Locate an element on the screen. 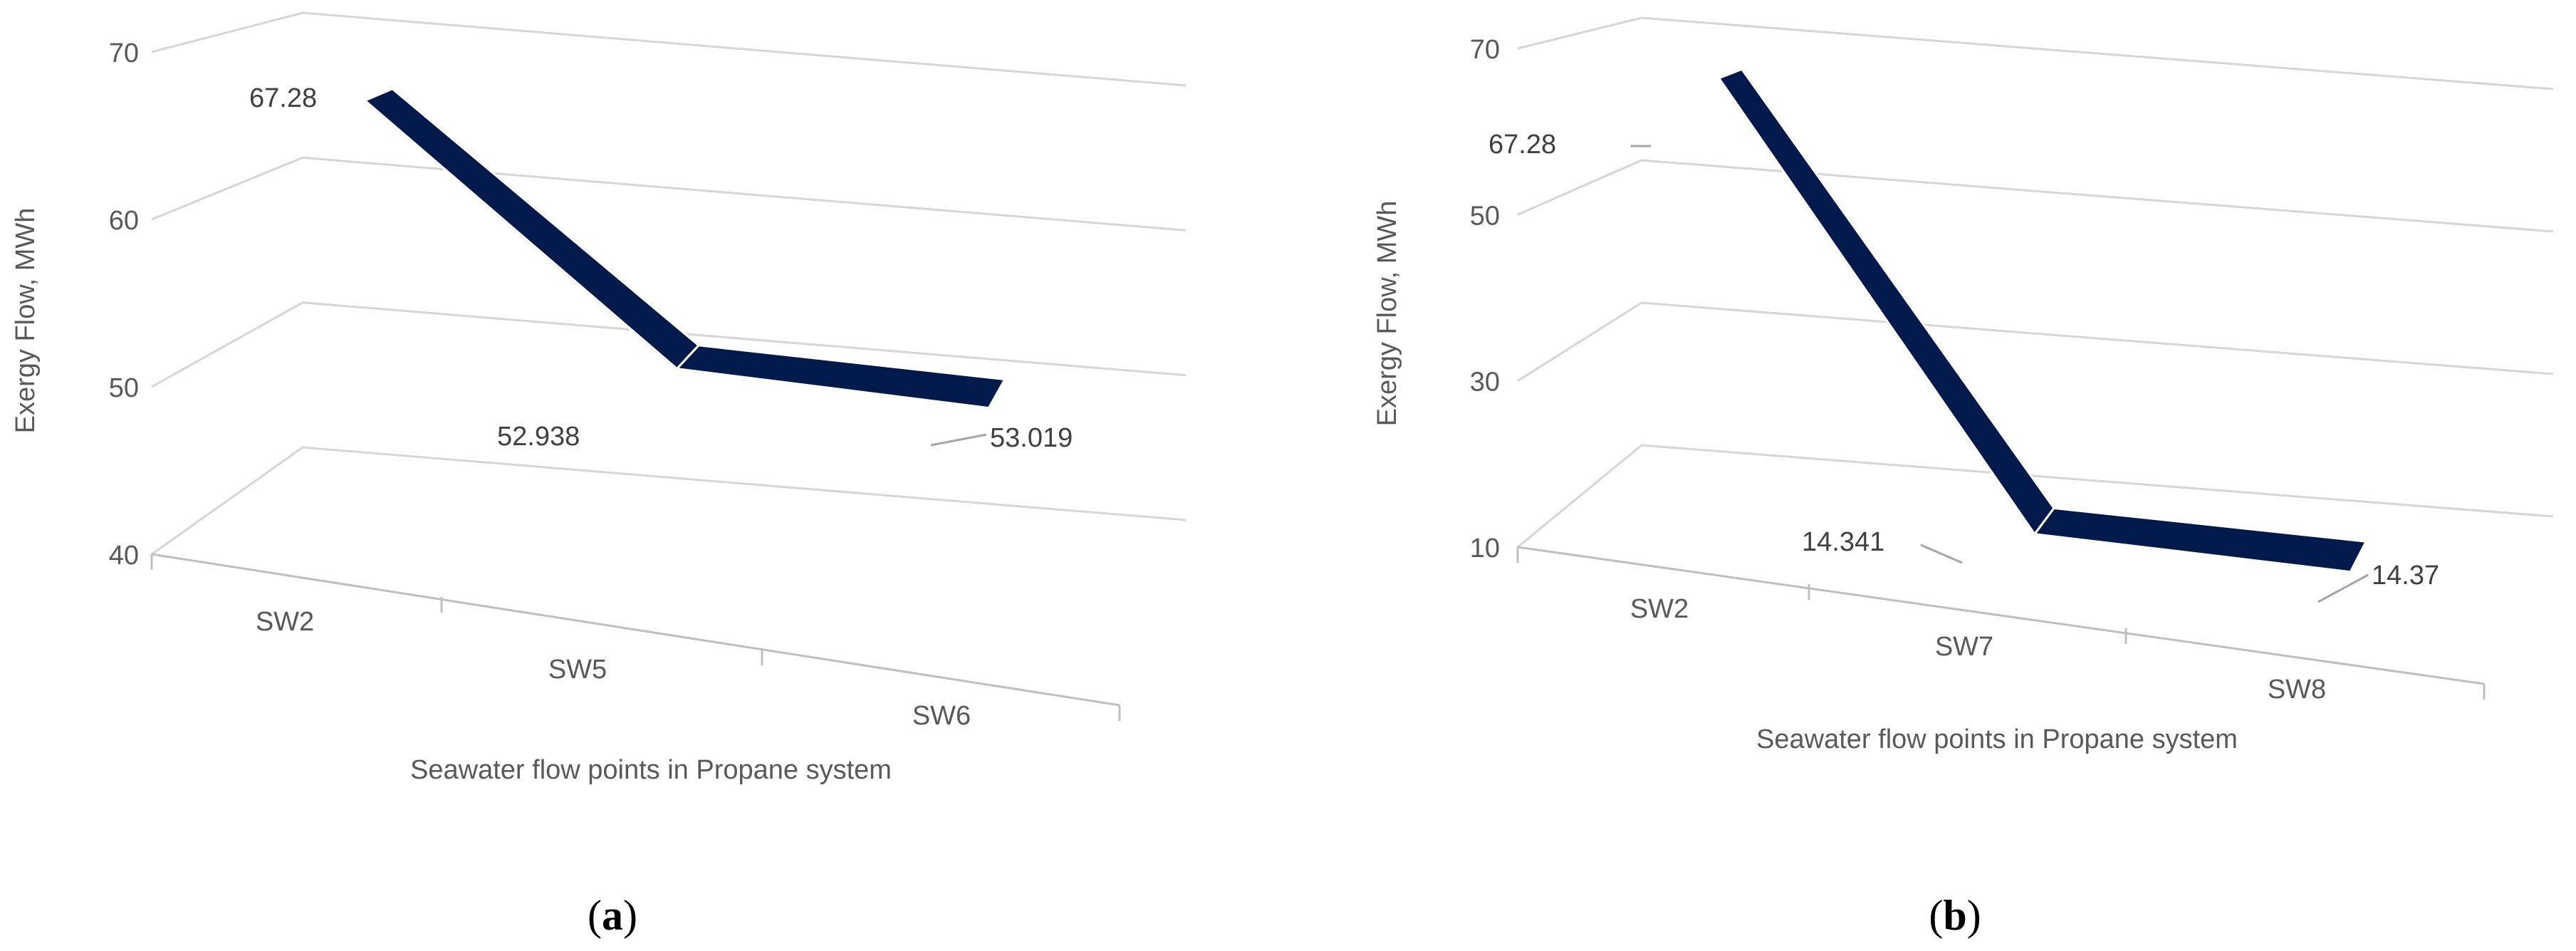 Image resolution: width=2576 pixels, height=951 pixels. x-category-label: SW8 is located at coordinates (2297, 690).